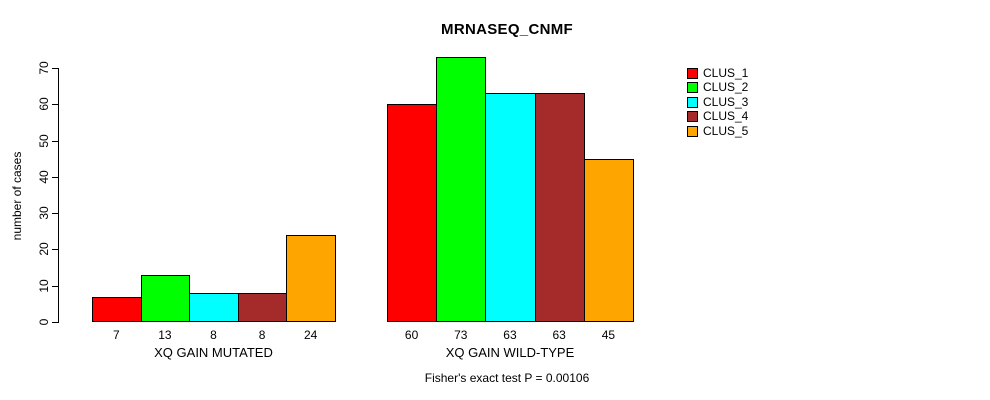 The image size is (990, 400). I want to click on bar-value-label: 24, so click(311, 335).